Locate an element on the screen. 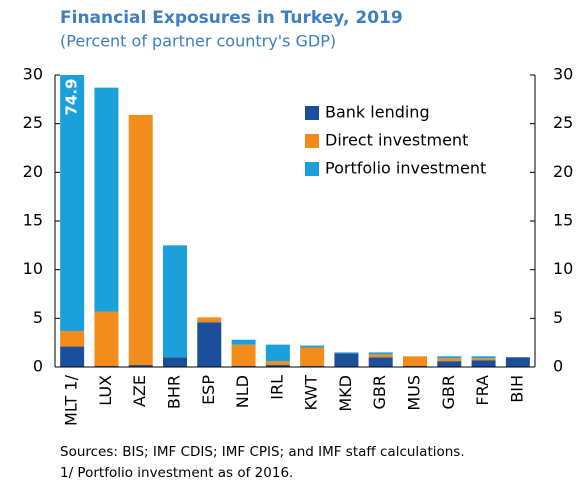 This screenshot has height=481, width=580. chart-subtitle: (Percent of partner country's GDP) is located at coordinates (198, 41).